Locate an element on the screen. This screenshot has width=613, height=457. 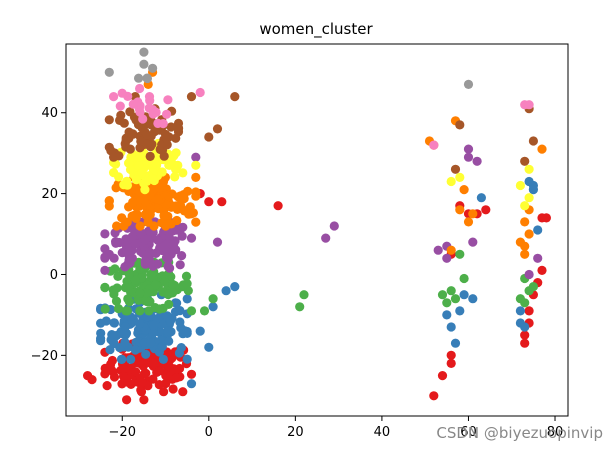
x-axis: −20 0 20 40 60 80 is located at coordinates (336, 428).